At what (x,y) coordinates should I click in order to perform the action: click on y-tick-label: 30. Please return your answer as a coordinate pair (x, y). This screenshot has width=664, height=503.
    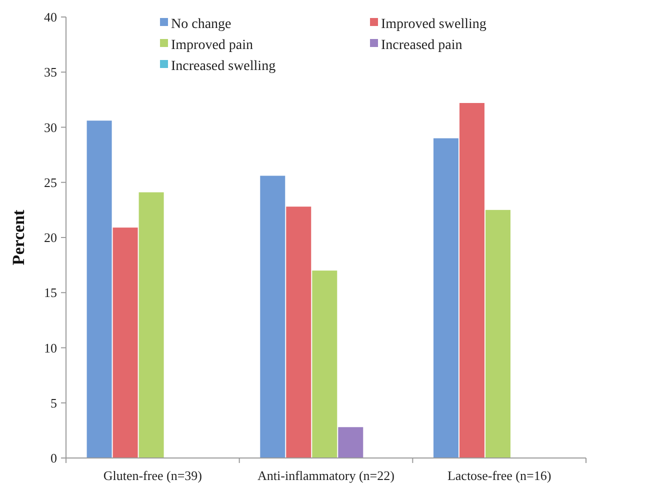
    Looking at the image, I should click on (50, 127).